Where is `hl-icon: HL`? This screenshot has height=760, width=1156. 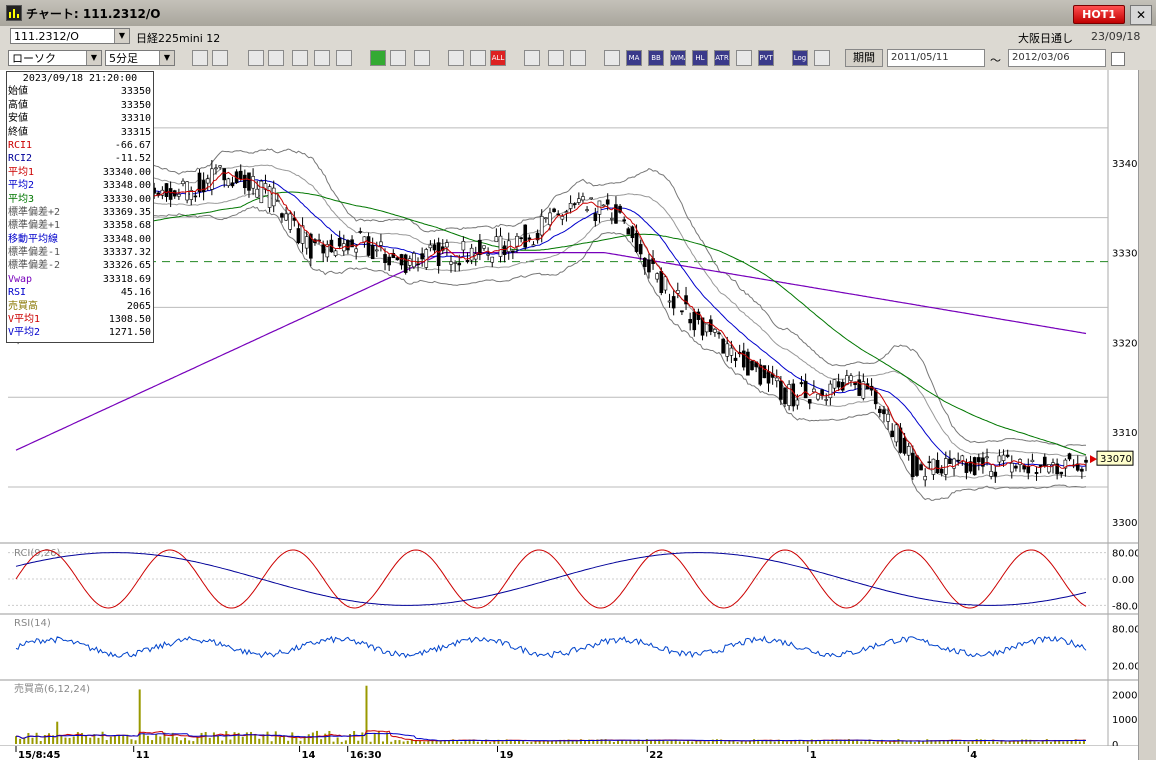 hl-icon: HL is located at coordinates (700, 58).